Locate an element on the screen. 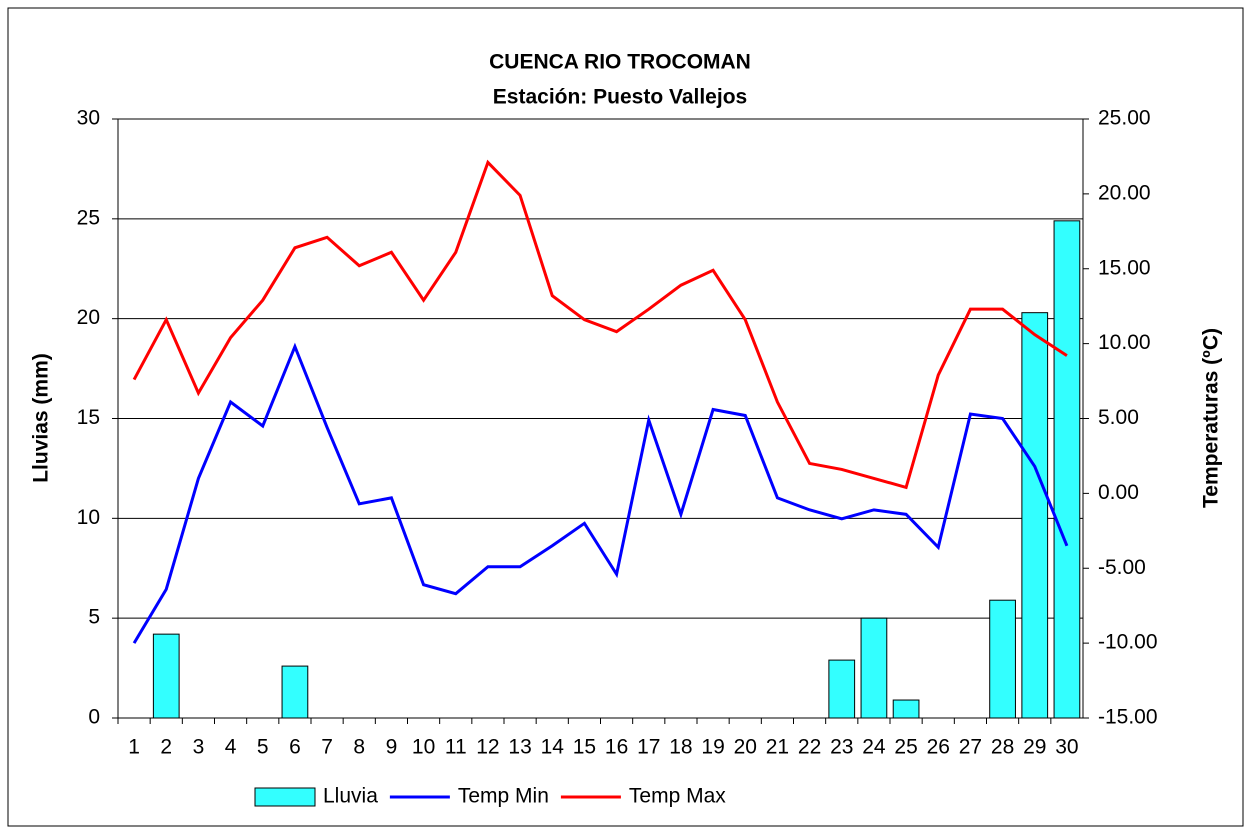  y2-tick-label: 10.00 is located at coordinates (1124, 342).